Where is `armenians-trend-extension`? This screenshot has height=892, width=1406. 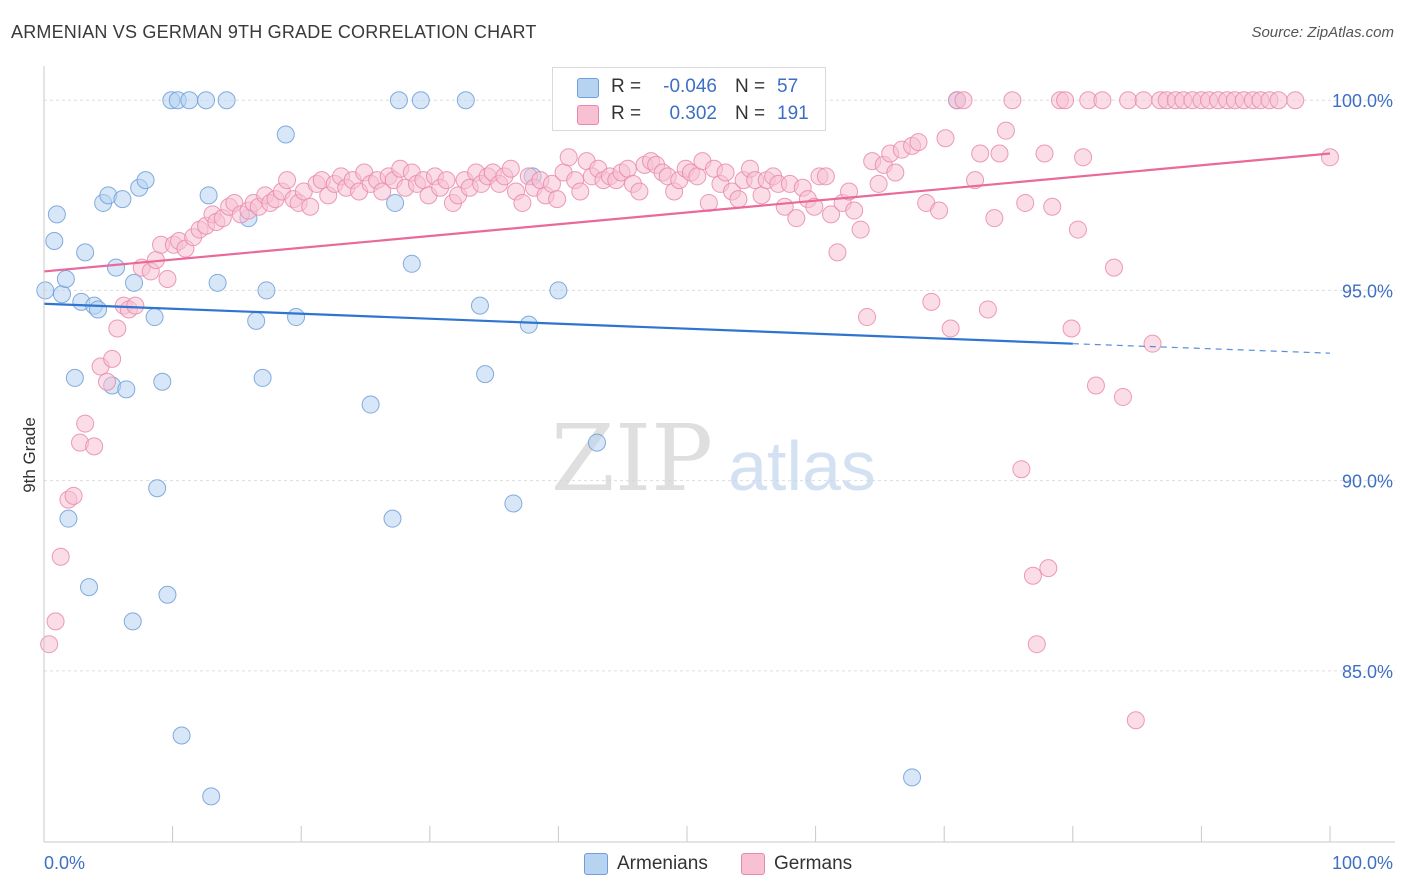
armenians-trend-extension is located at coordinates (1201, 348).